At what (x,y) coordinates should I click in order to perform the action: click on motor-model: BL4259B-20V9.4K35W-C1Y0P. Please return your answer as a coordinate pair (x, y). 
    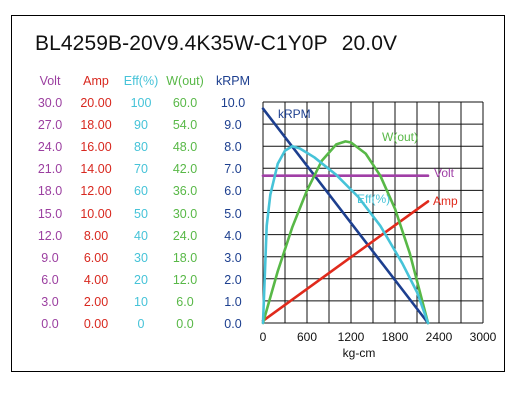
    Looking at the image, I should click on (181, 43).